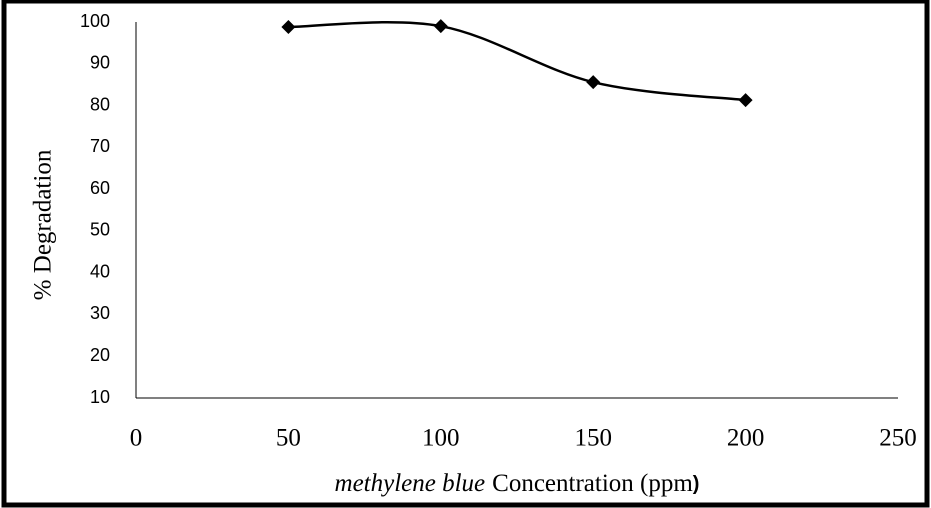 Image resolution: width=931 pixels, height=508 pixels. Describe the element at coordinates (696, 484) in the screenshot. I see `x-axis-label-end: )` at that location.